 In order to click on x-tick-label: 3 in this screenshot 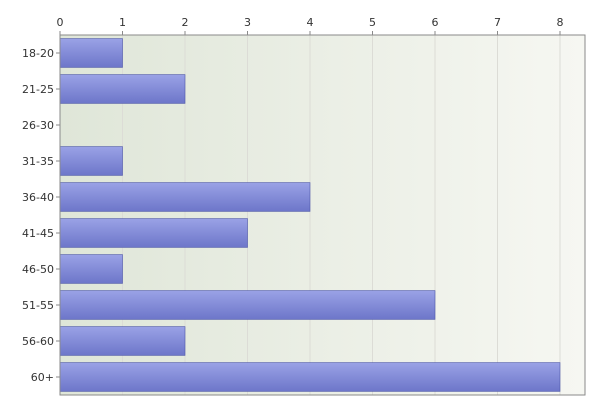, I will do `click(247, 22)`.